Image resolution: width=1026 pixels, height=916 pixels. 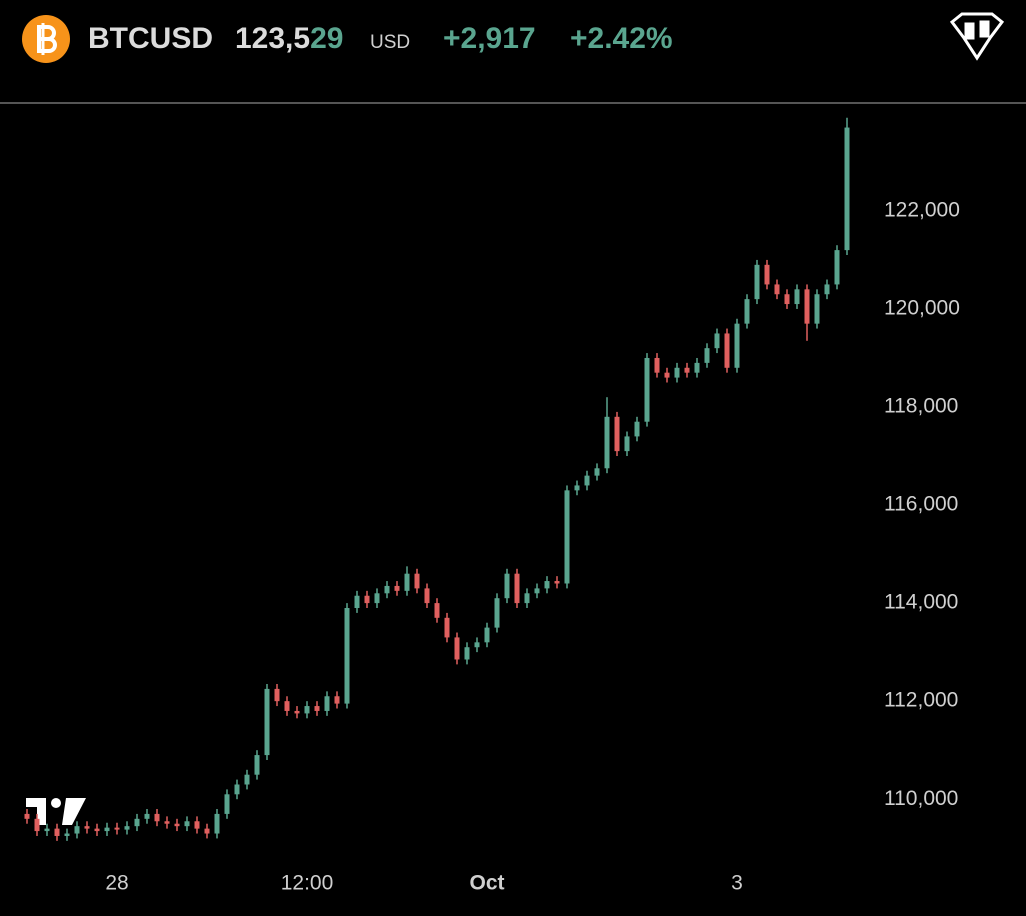 What do you see at coordinates (921, 700) in the screenshot?
I see `y-tick-label: 112,000` at bounding box center [921, 700].